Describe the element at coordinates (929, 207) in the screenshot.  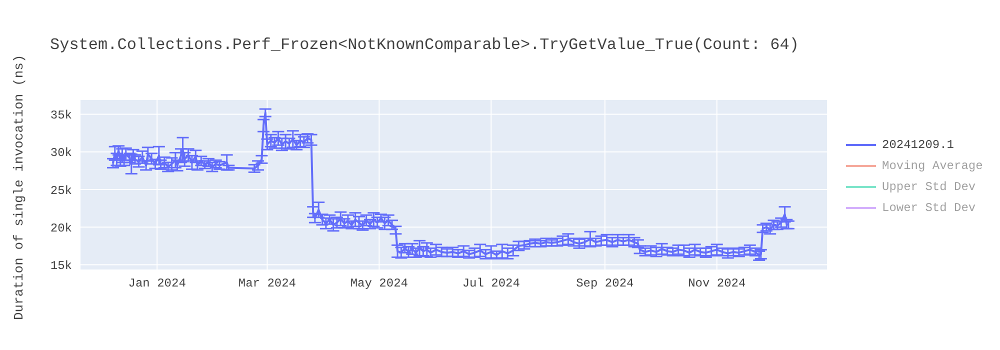
I see `legend-label: Lower Std Dev` at that location.